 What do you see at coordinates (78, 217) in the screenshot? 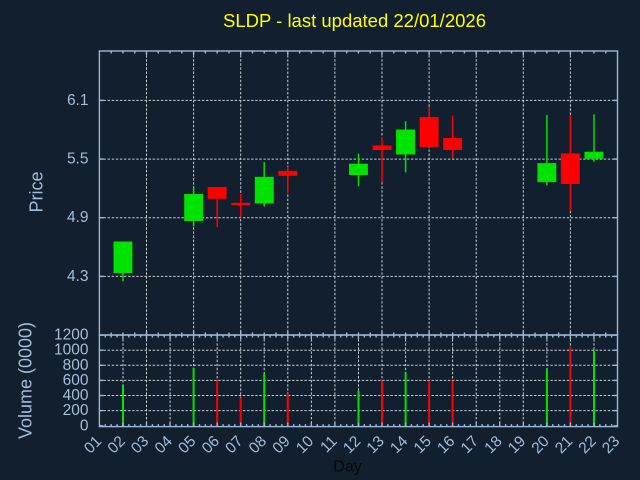
I see `svg-text: 4.9` at bounding box center [78, 217].